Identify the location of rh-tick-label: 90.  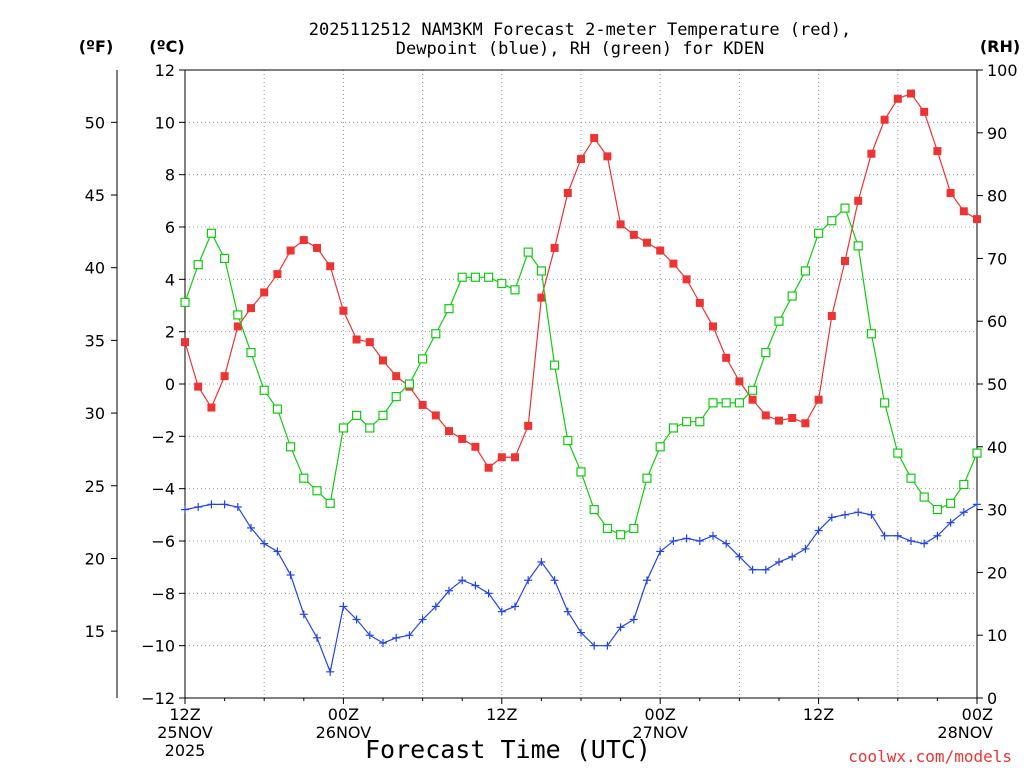
(997, 133).